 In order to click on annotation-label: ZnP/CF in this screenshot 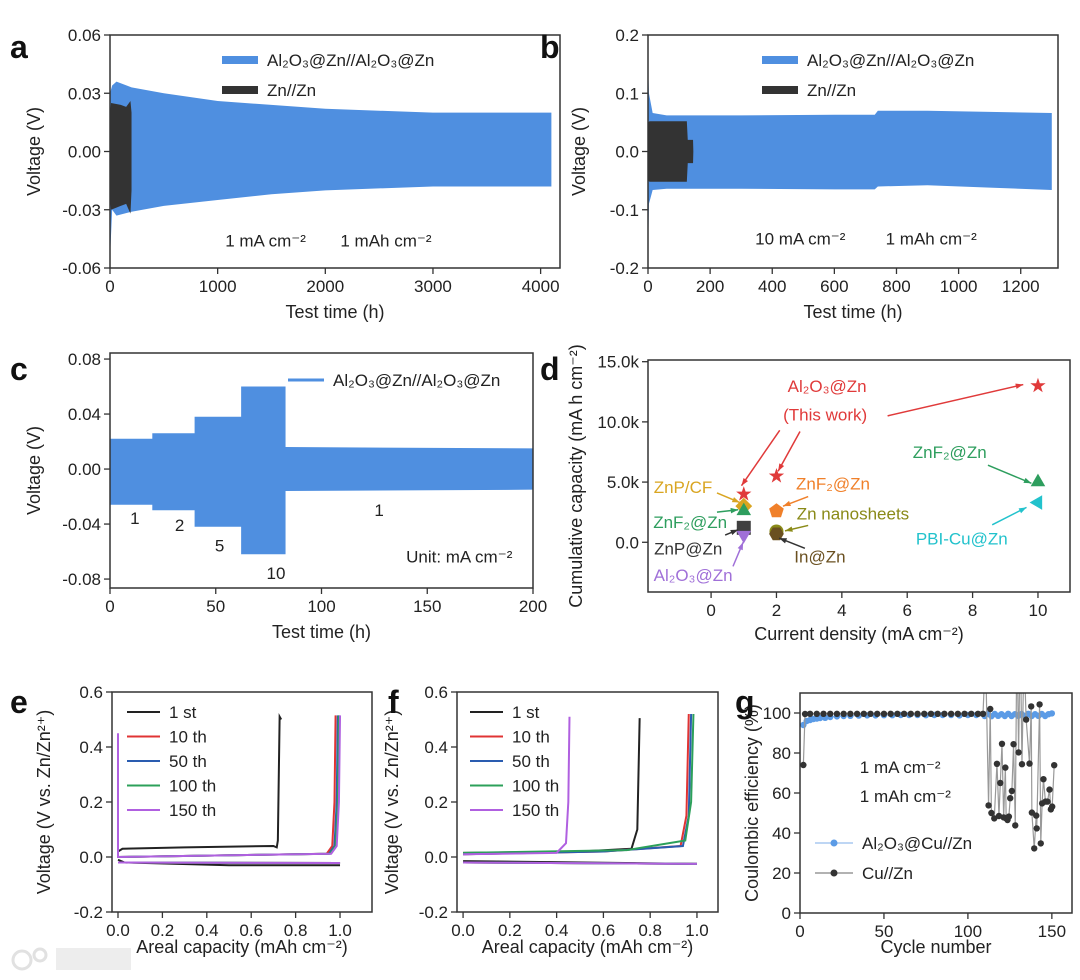, I will do `click(683, 487)`.